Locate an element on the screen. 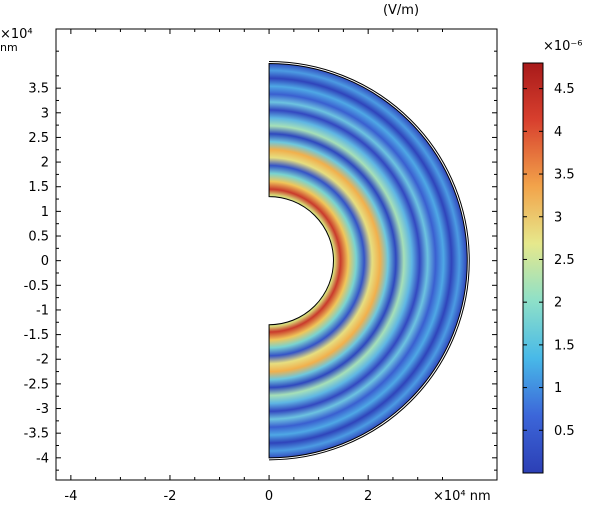 Image resolution: width=605 pixels, height=505 pixels. y-tick-label: 2 is located at coordinates (45, 163).